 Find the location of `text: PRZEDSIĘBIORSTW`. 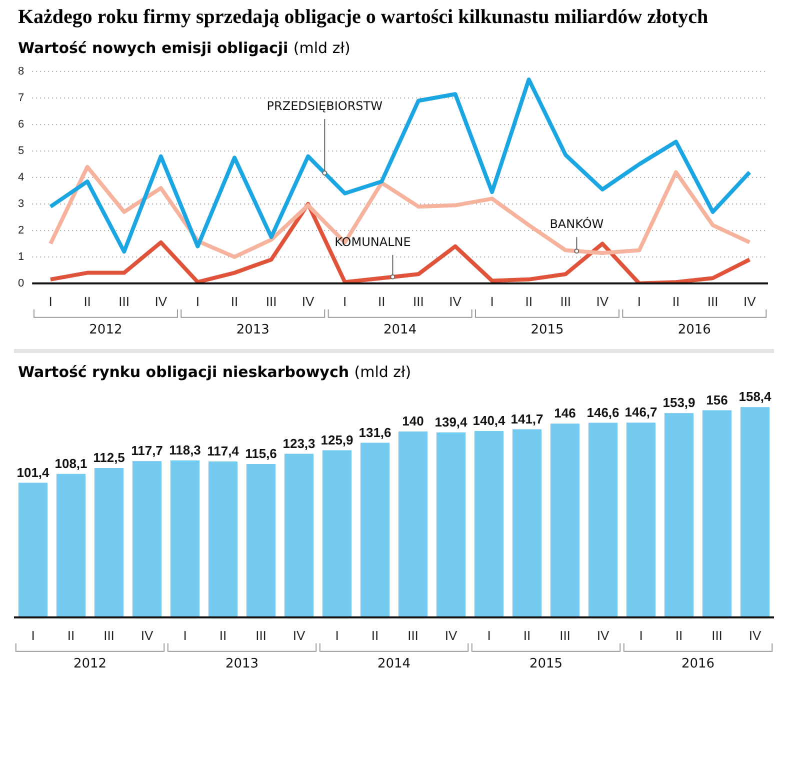

text: PRZEDSIĘBIORSTW is located at coordinates (324, 106).